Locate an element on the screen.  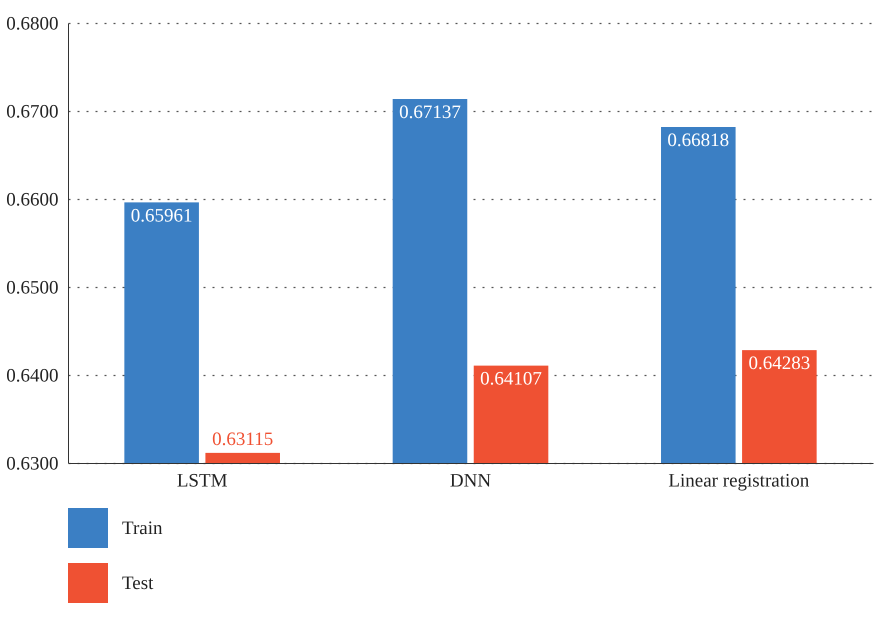
y-tick-label: 0.6600 is located at coordinates (32, 200).